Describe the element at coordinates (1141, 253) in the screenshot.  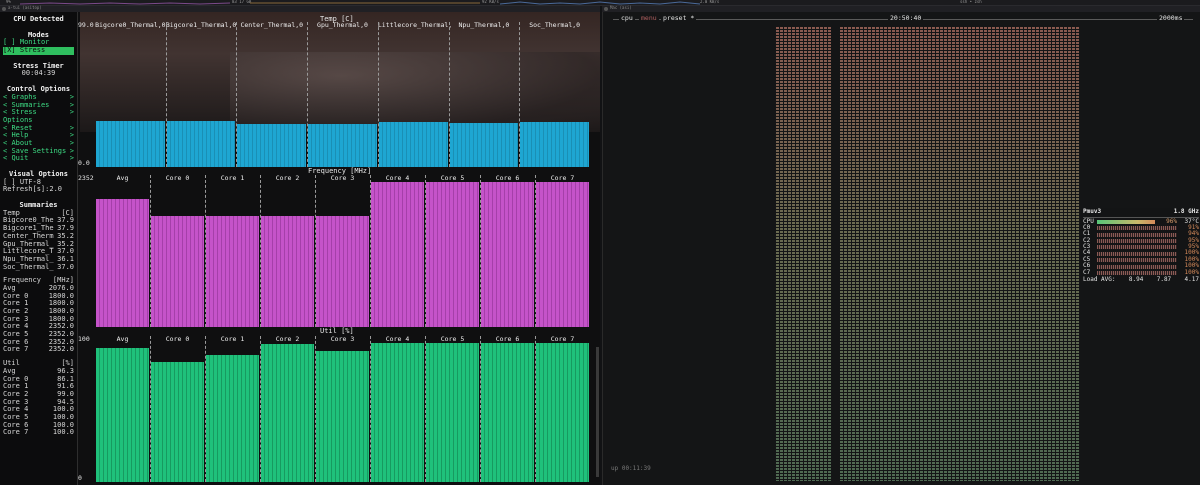
I see `core-row: C4 100%` at that location.